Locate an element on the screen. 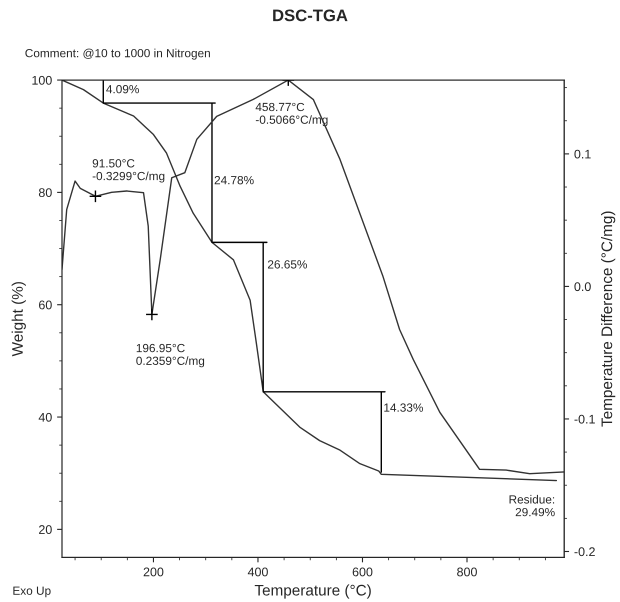 The width and height of the screenshot is (620, 602). y-axis-title: Weight (%) is located at coordinates (19, 319).